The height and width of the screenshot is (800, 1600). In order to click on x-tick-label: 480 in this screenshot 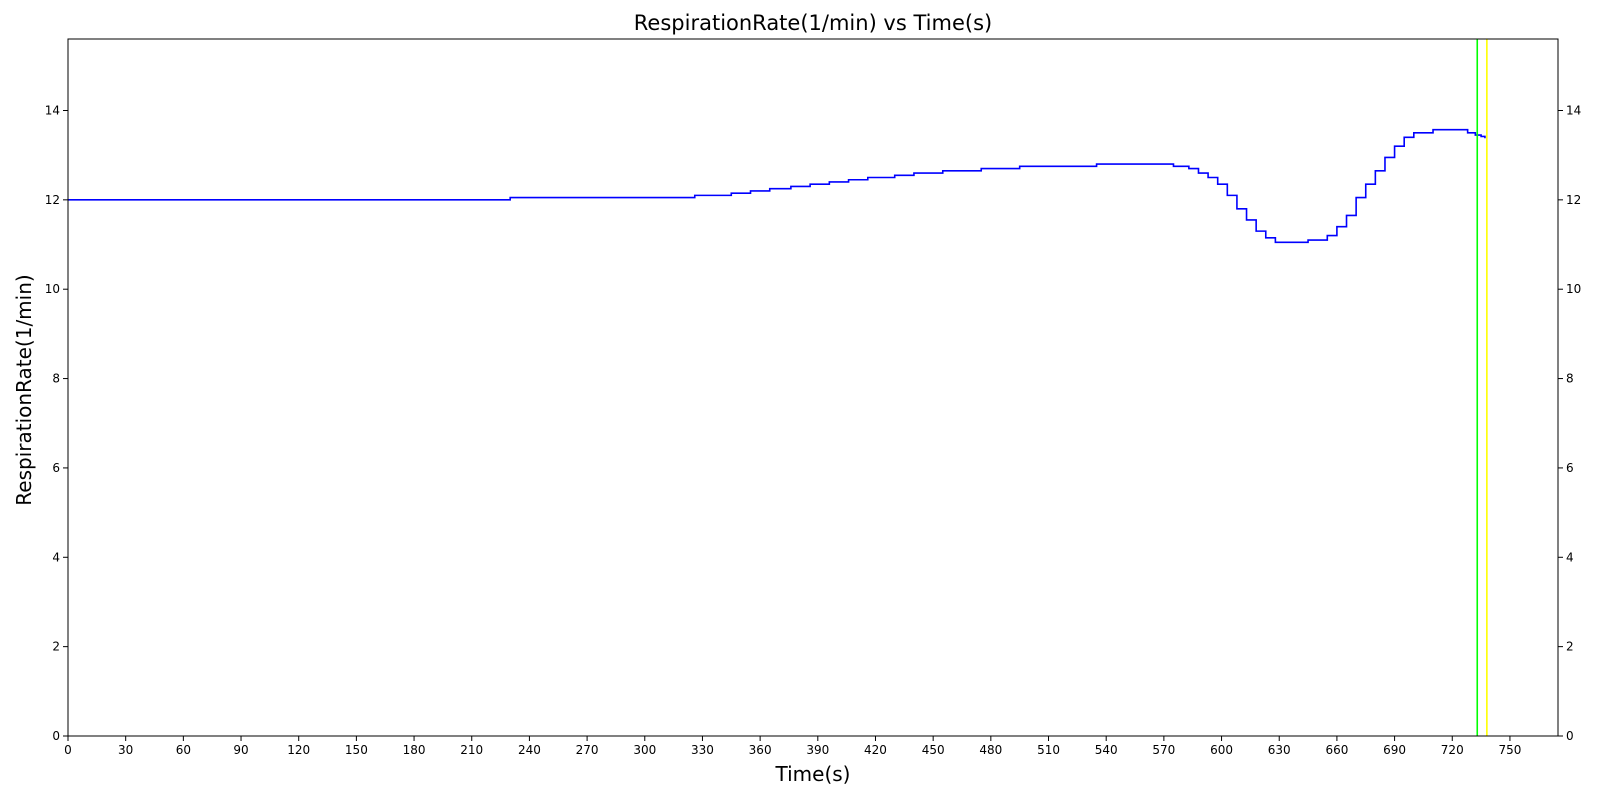, I will do `click(990, 750)`.